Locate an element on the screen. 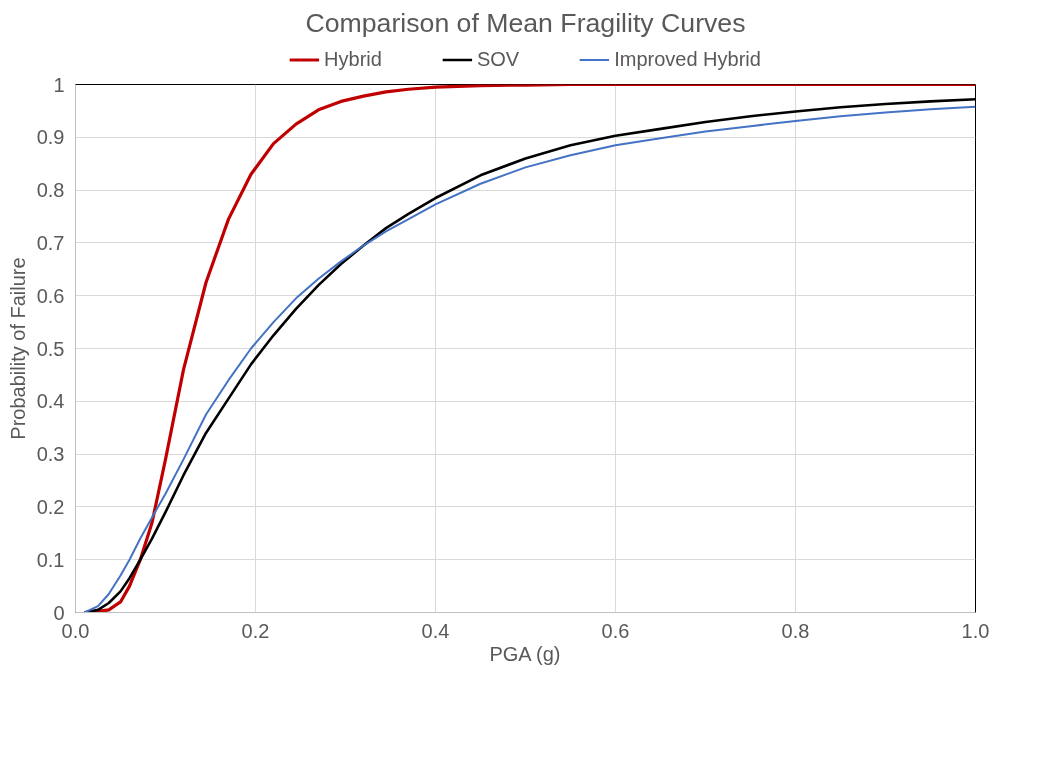  x-tick-label: 0.2 is located at coordinates (255, 630).